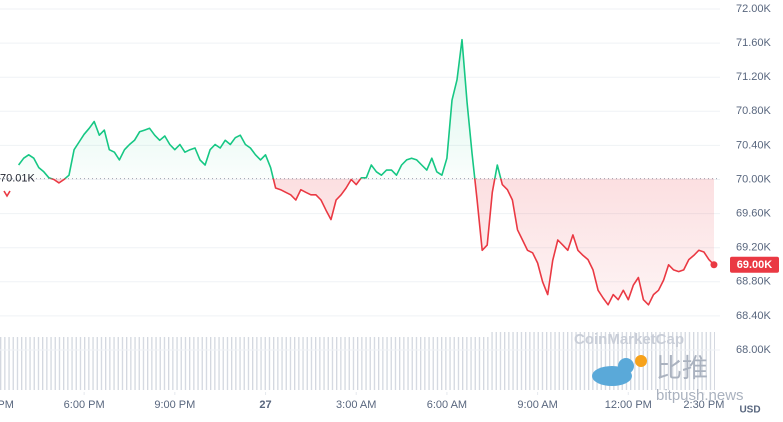  Describe the element at coordinates (7, 194) in the screenshot. I see `down-chevron` at that location.